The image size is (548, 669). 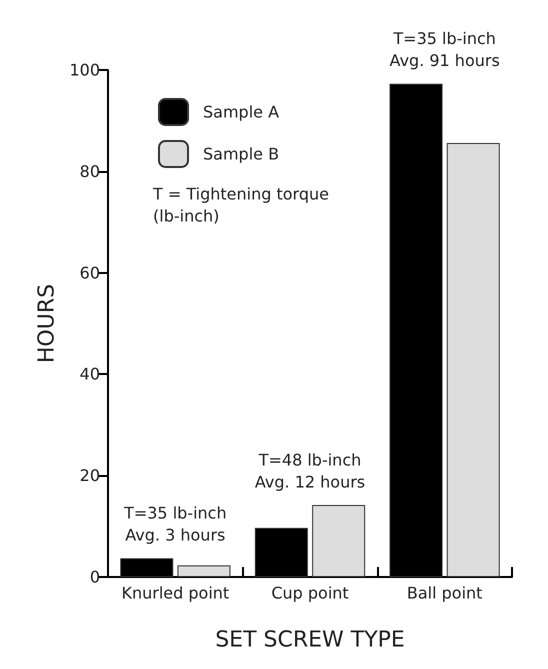 I want to click on y-tick-label: 20, so click(x=90, y=476).